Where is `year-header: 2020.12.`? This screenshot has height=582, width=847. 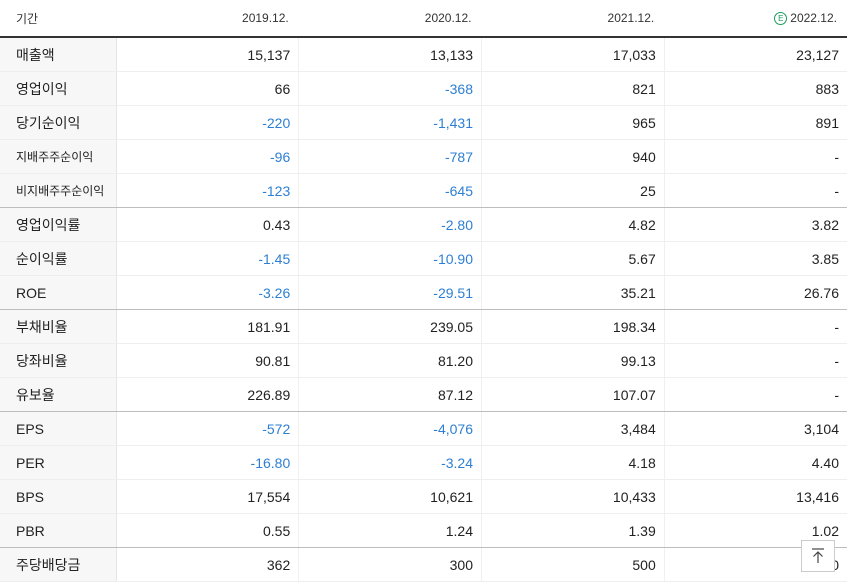
year-header: 2020.12. is located at coordinates (390, 19).